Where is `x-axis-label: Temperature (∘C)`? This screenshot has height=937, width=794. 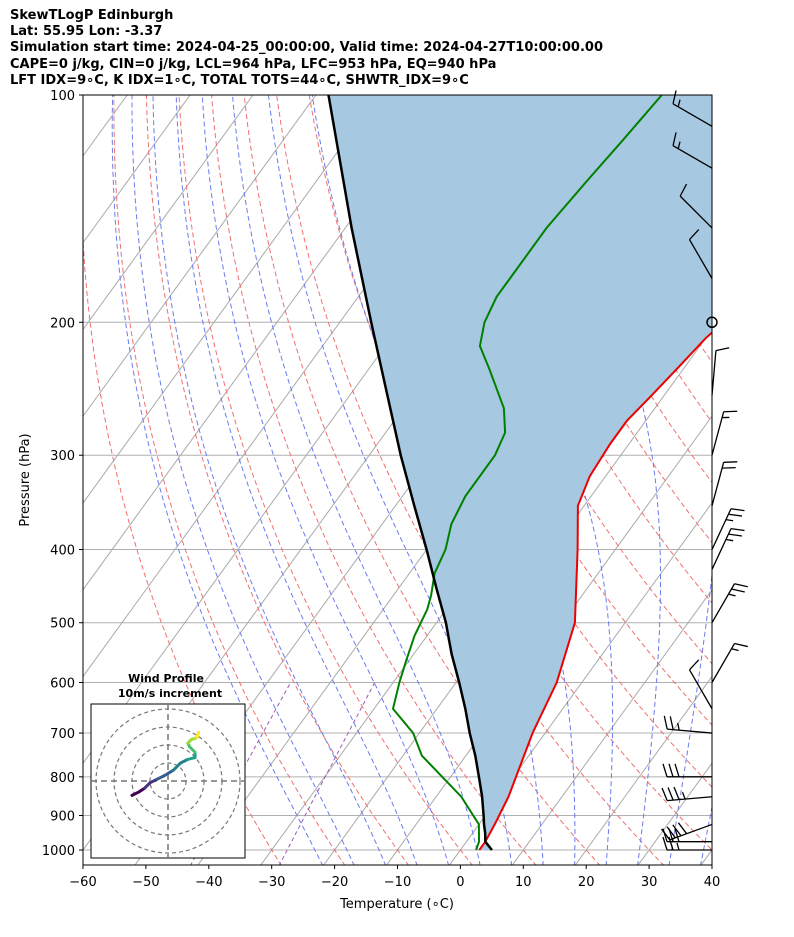
x-axis-label: Temperature (∘C) is located at coordinates (396, 904).